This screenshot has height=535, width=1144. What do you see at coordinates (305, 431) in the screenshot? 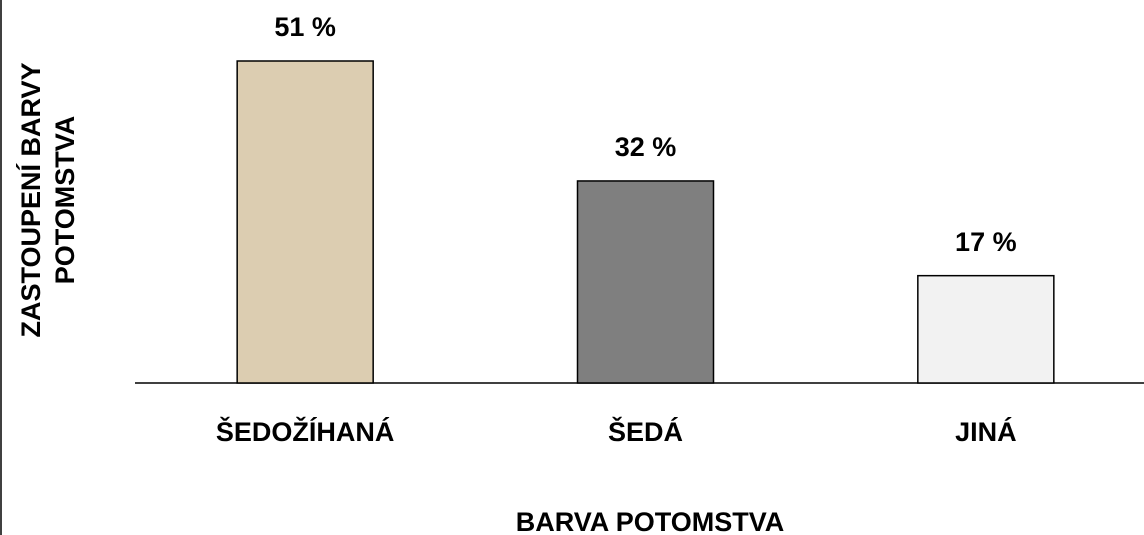
I see `x-tick-label: ŠEDOŽÍHANÁ` at bounding box center [305, 431].